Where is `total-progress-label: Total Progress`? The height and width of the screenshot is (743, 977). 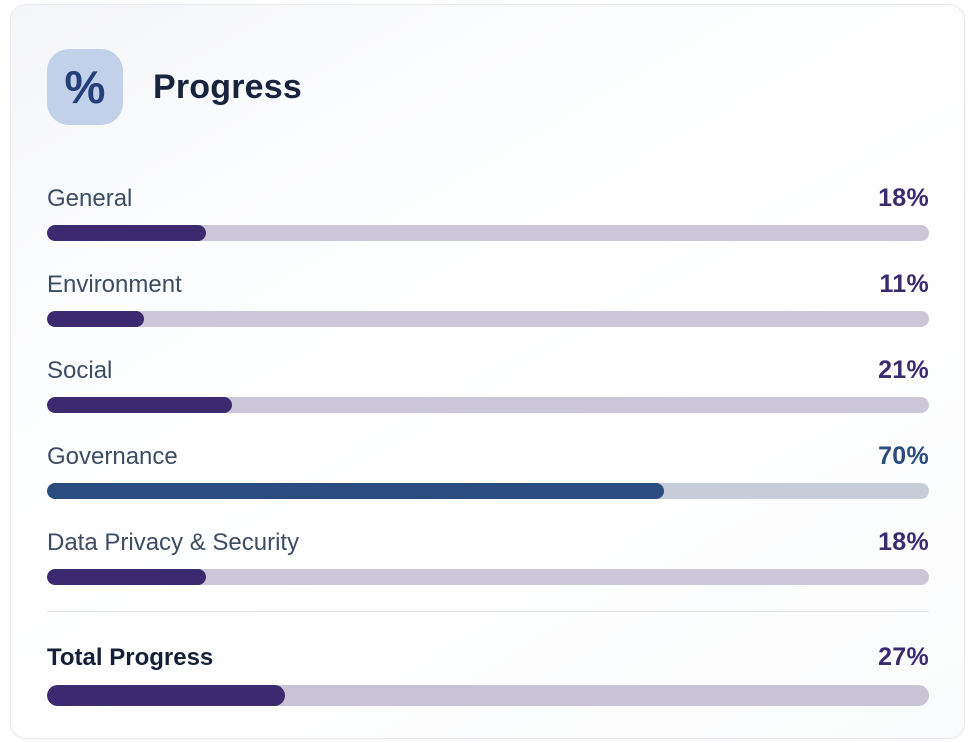 total-progress-label: Total Progress is located at coordinates (130, 657).